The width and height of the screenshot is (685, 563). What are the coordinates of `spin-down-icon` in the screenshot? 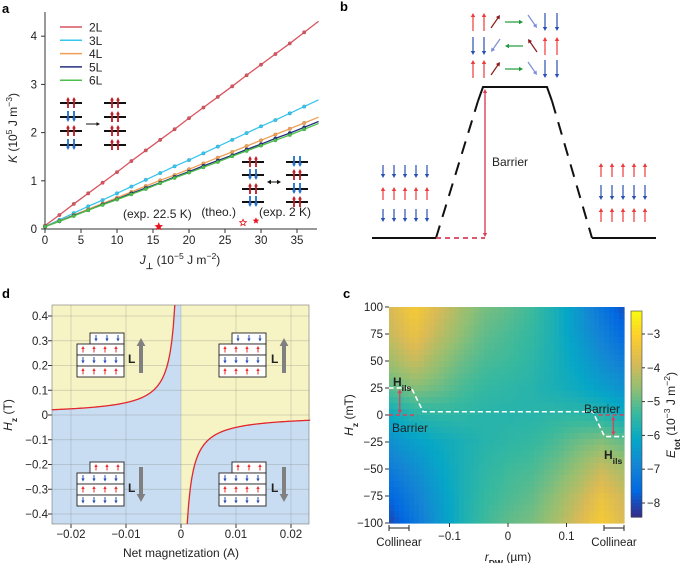 It's located at (105, 360).